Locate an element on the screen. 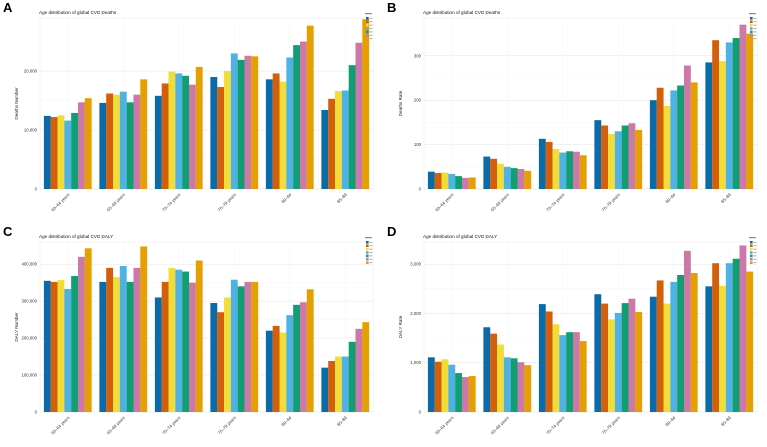 Image resolution: width=767 pixels, height=447 pixels. panel-letter: B is located at coordinates (392, 7).